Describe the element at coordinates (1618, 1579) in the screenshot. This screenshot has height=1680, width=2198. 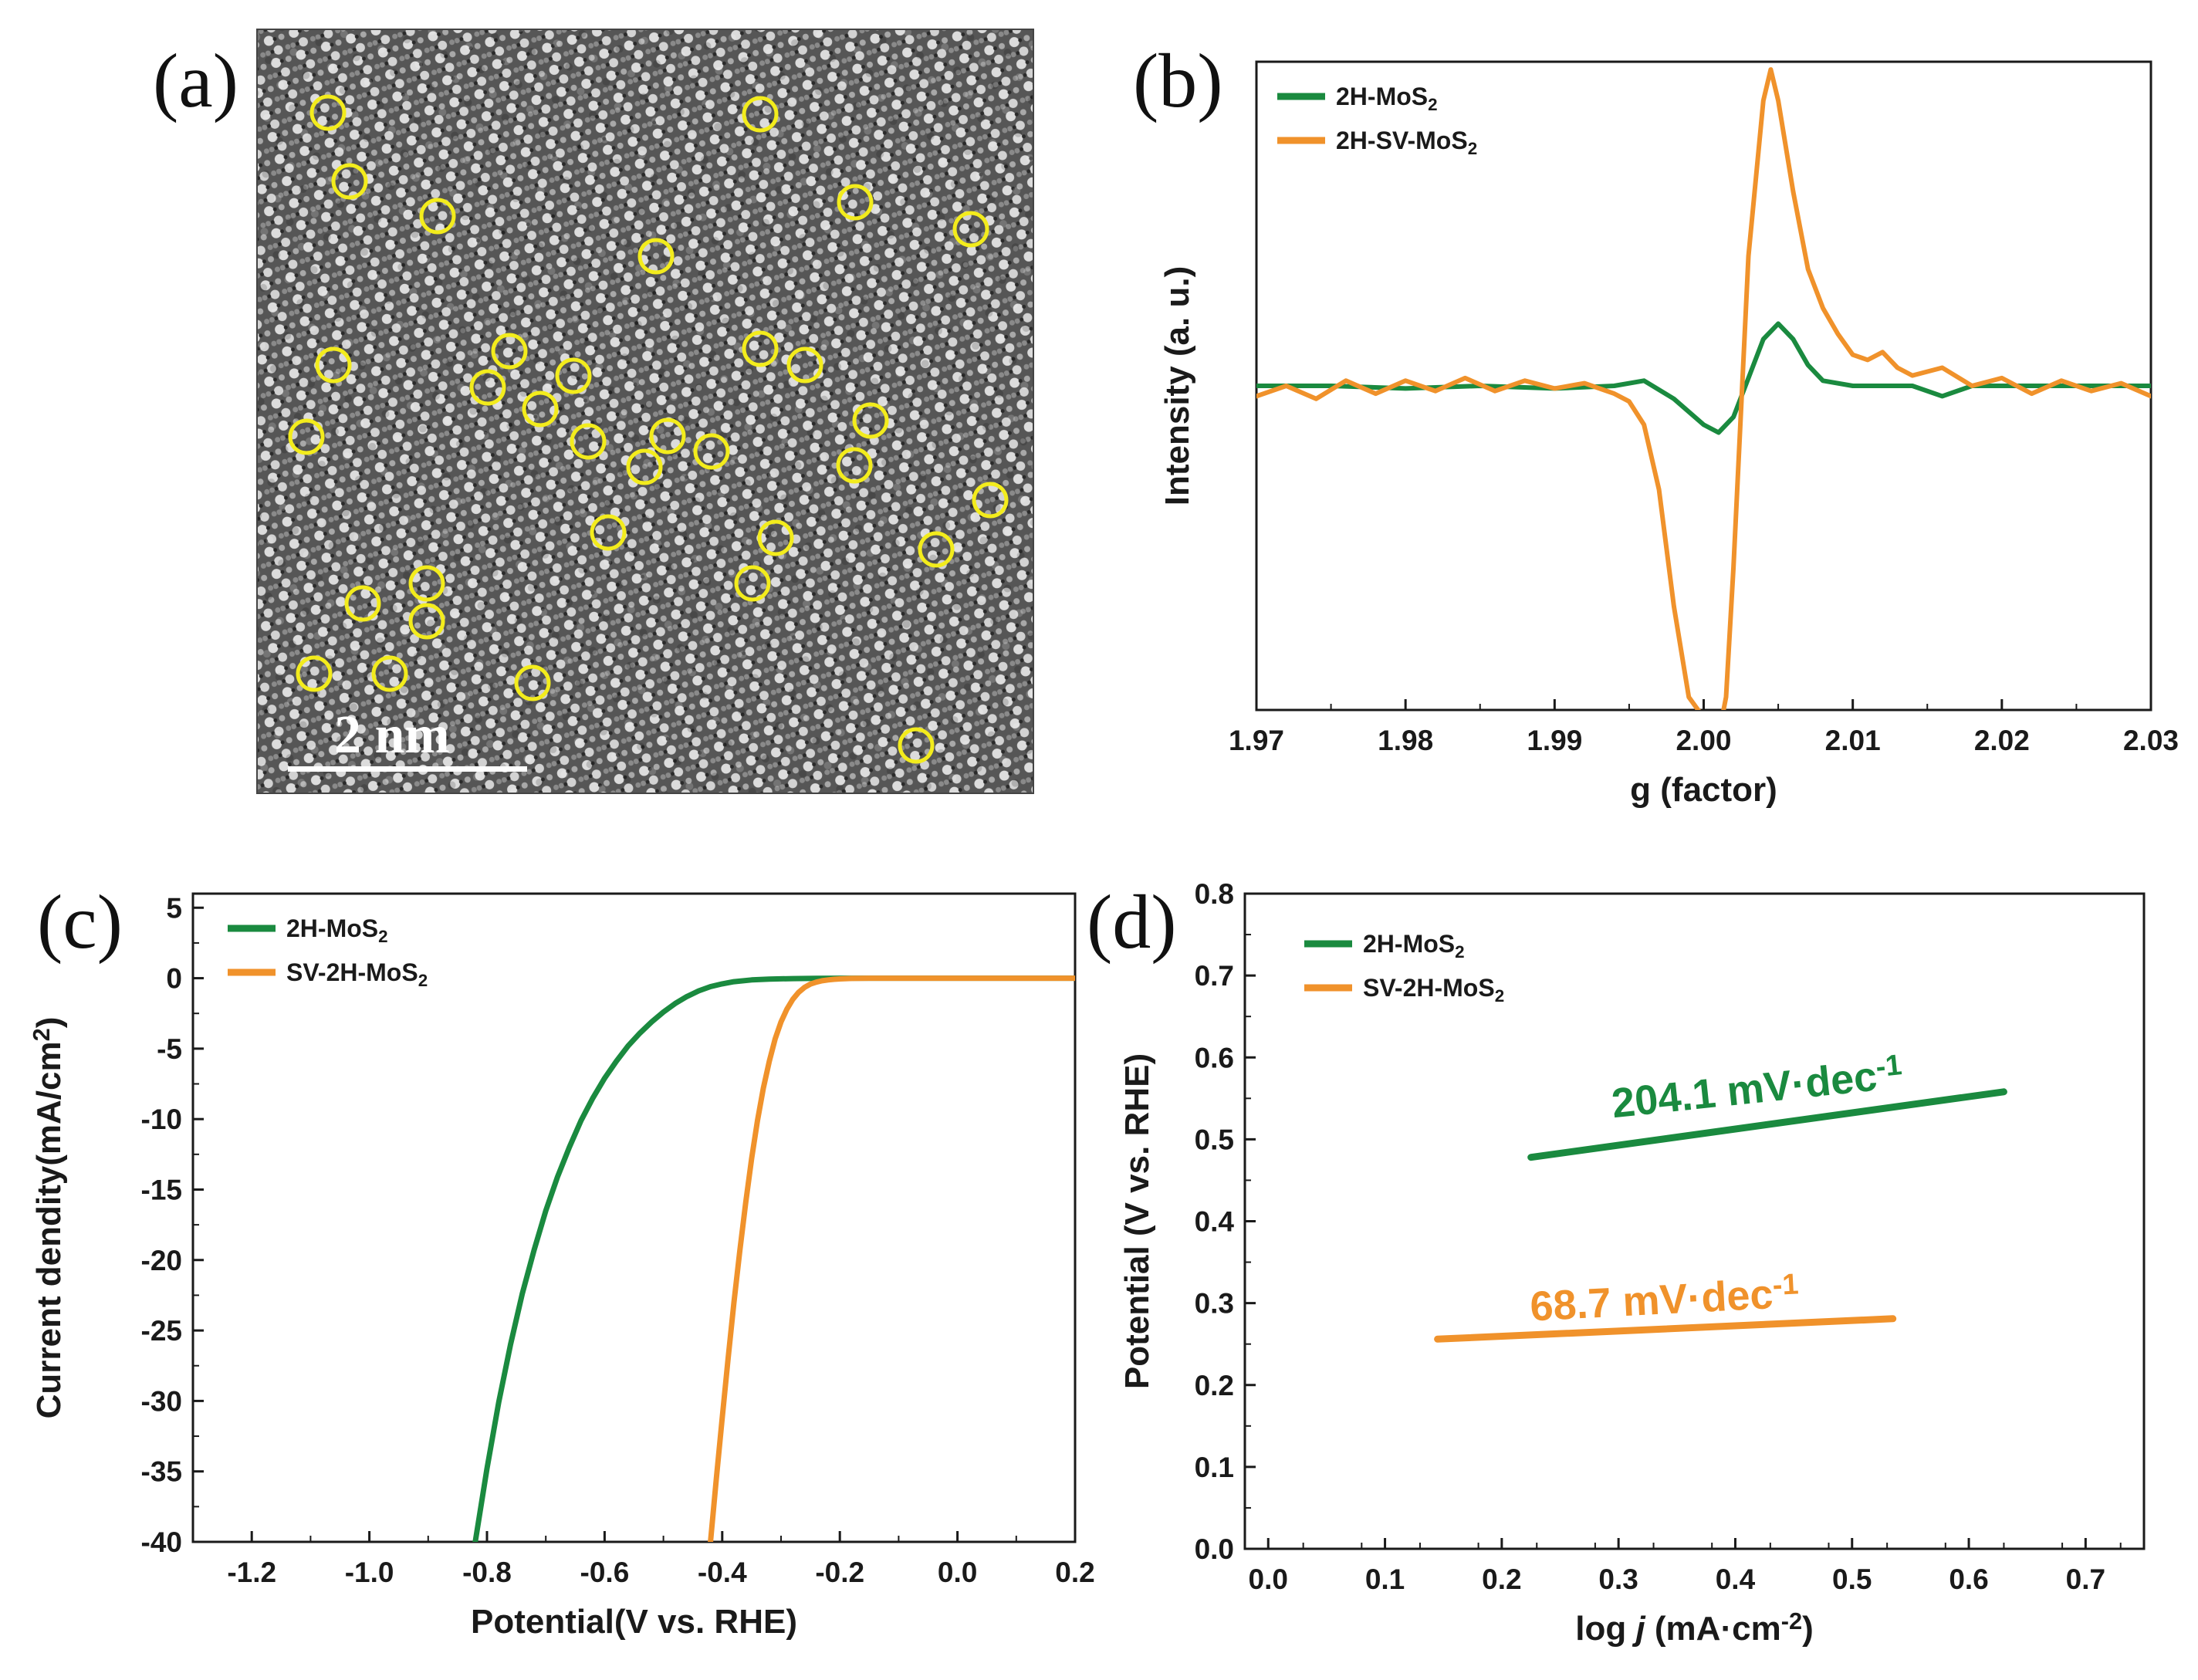
I see `x-tick-label: 0.3` at that location.